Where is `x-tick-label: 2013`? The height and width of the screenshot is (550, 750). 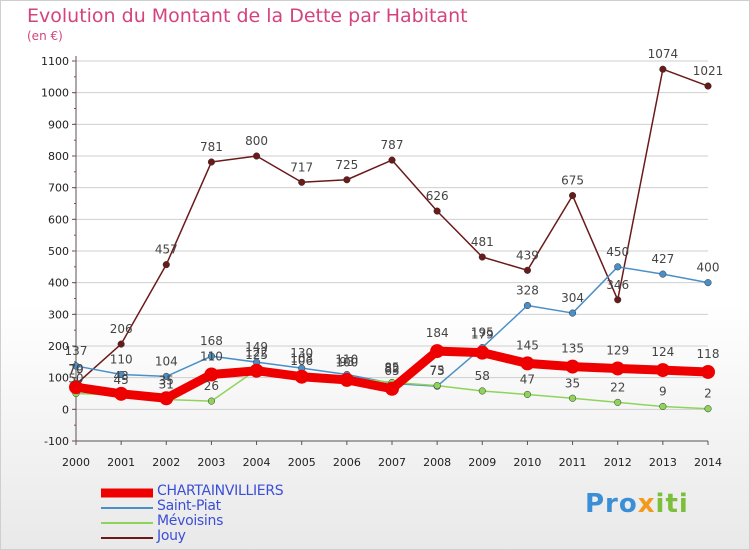
x-tick-label: 2013 is located at coordinates (663, 462).